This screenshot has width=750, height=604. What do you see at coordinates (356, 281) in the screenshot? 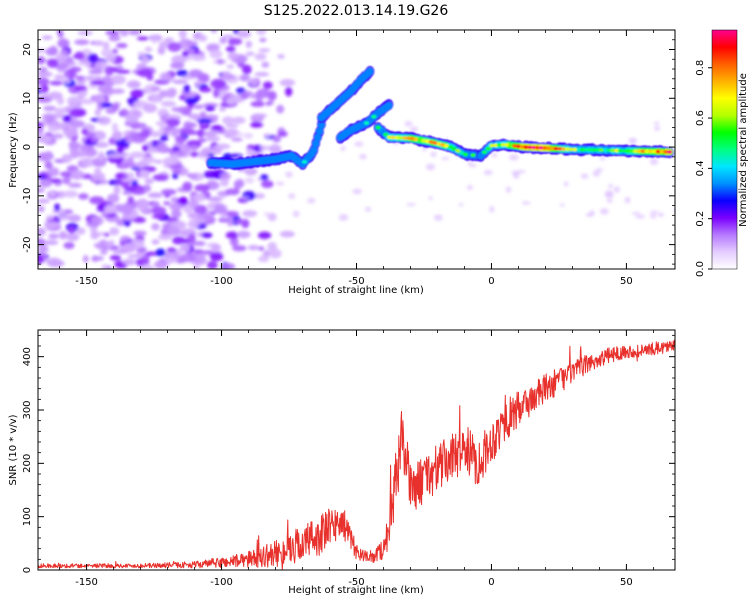
I see `spectrogram-x-tick-label: -50` at bounding box center [356, 281].